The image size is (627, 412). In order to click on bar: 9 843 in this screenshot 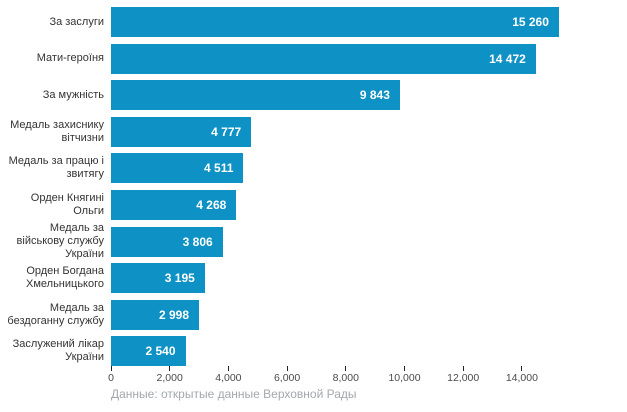, I will do `click(255, 95)`.